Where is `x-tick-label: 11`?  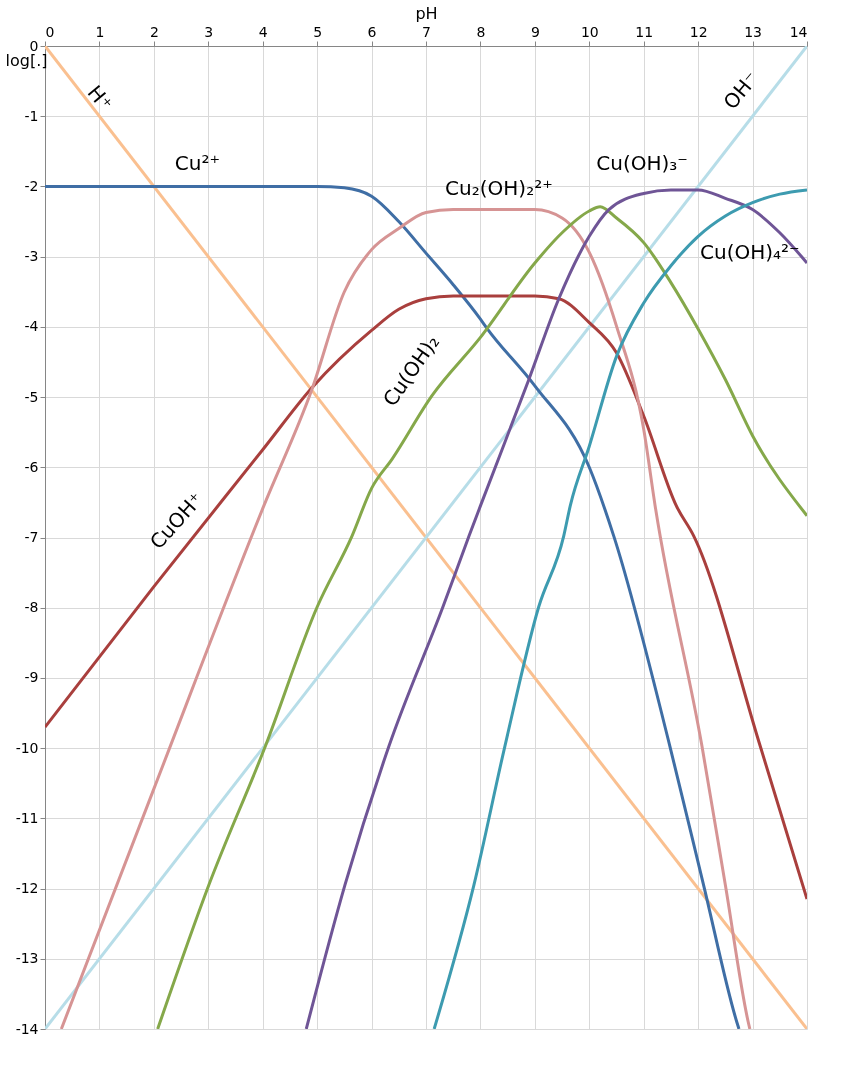
x-tick-label: 11 is located at coordinates (644, 31).